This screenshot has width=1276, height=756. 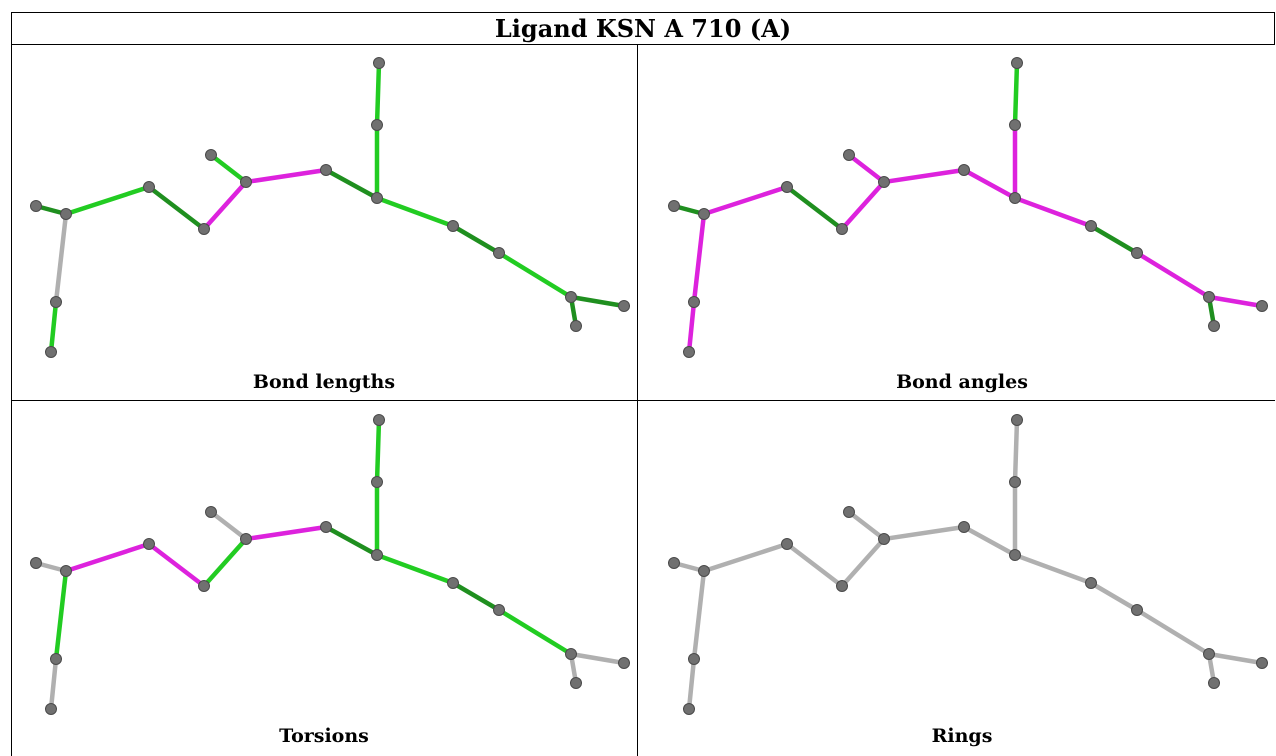 What do you see at coordinates (324, 382) in the screenshot?
I see `caption-bond-lengths: Bond lengths` at bounding box center [324, 382].